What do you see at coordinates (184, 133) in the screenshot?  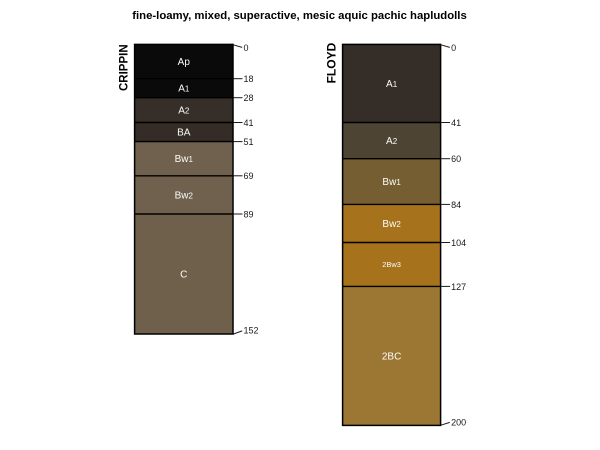 I see `svg-text: BA` at bounding box center [184, 133].